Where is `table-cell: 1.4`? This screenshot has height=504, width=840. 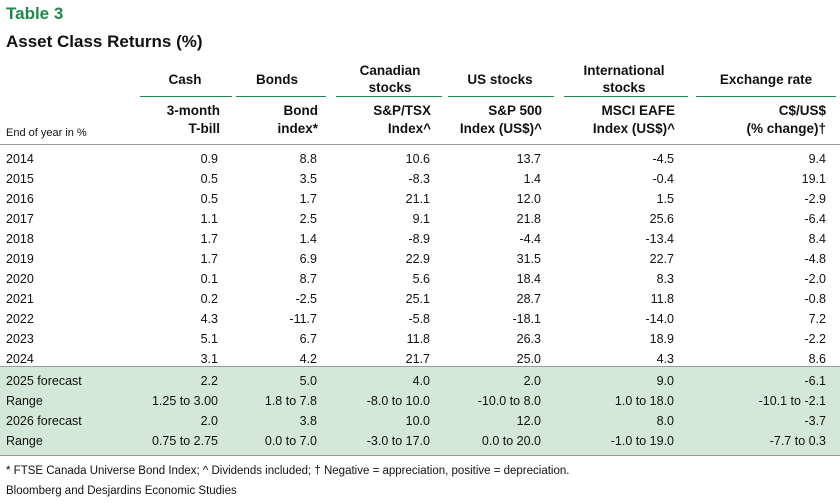 table-cell: 1.4 is located at coordinates (308, 239).